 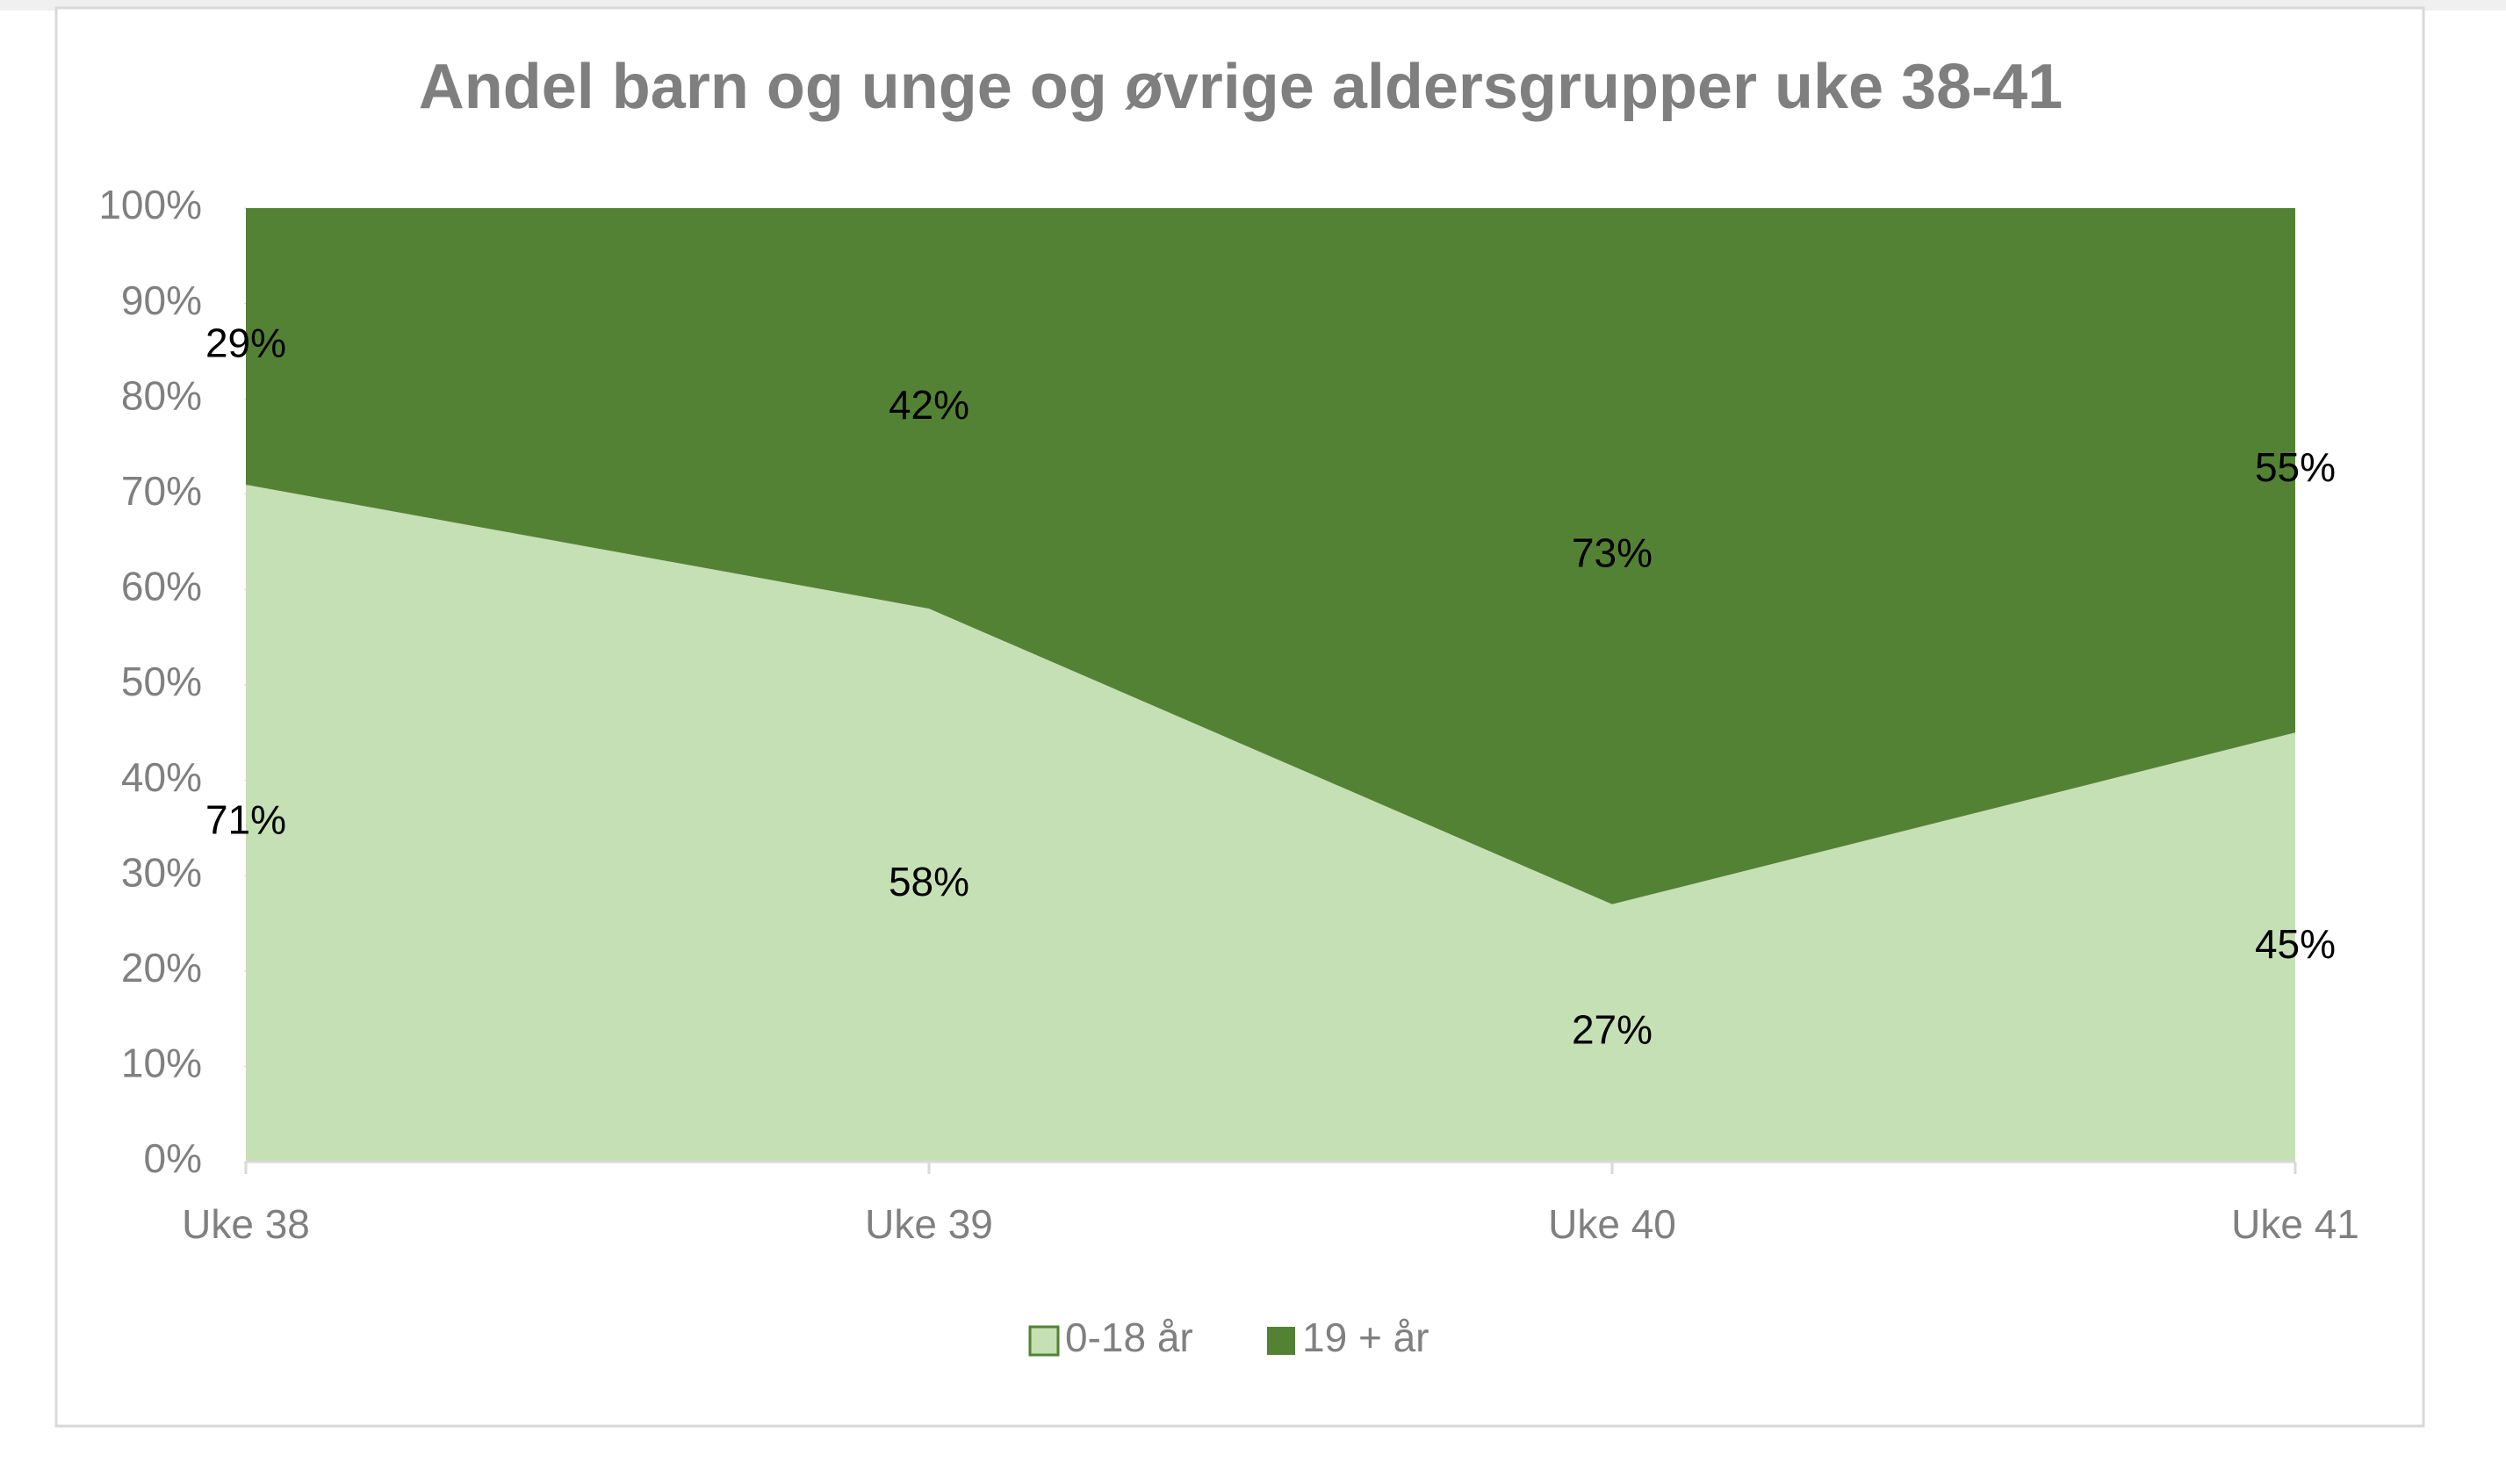 What do you see at coordinates (161, 491) in the screenshot?
I see `y-tick-label: 70%` at bounding box center [161, 491].